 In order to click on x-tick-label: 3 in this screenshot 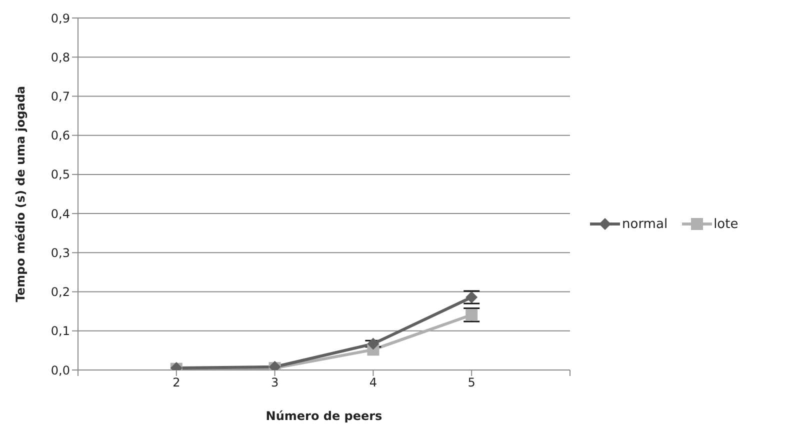, I will do `click(274, 383)`.